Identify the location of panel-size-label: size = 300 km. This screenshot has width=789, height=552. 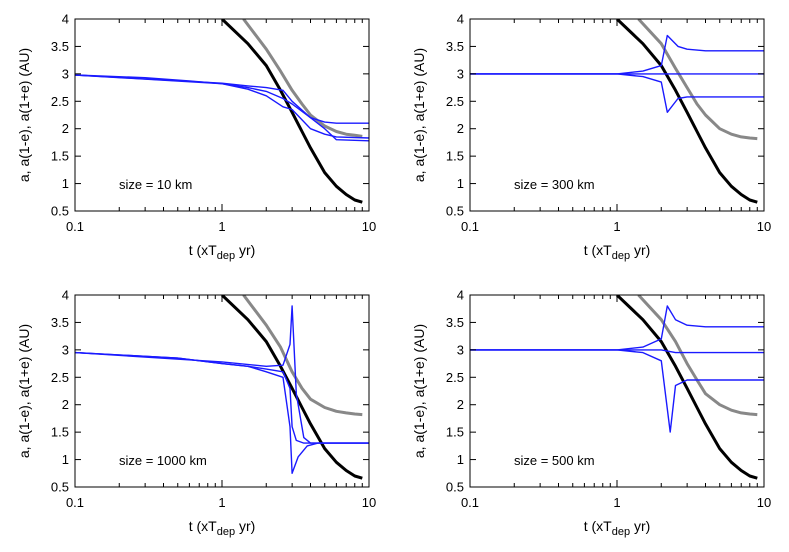
(554, 184).